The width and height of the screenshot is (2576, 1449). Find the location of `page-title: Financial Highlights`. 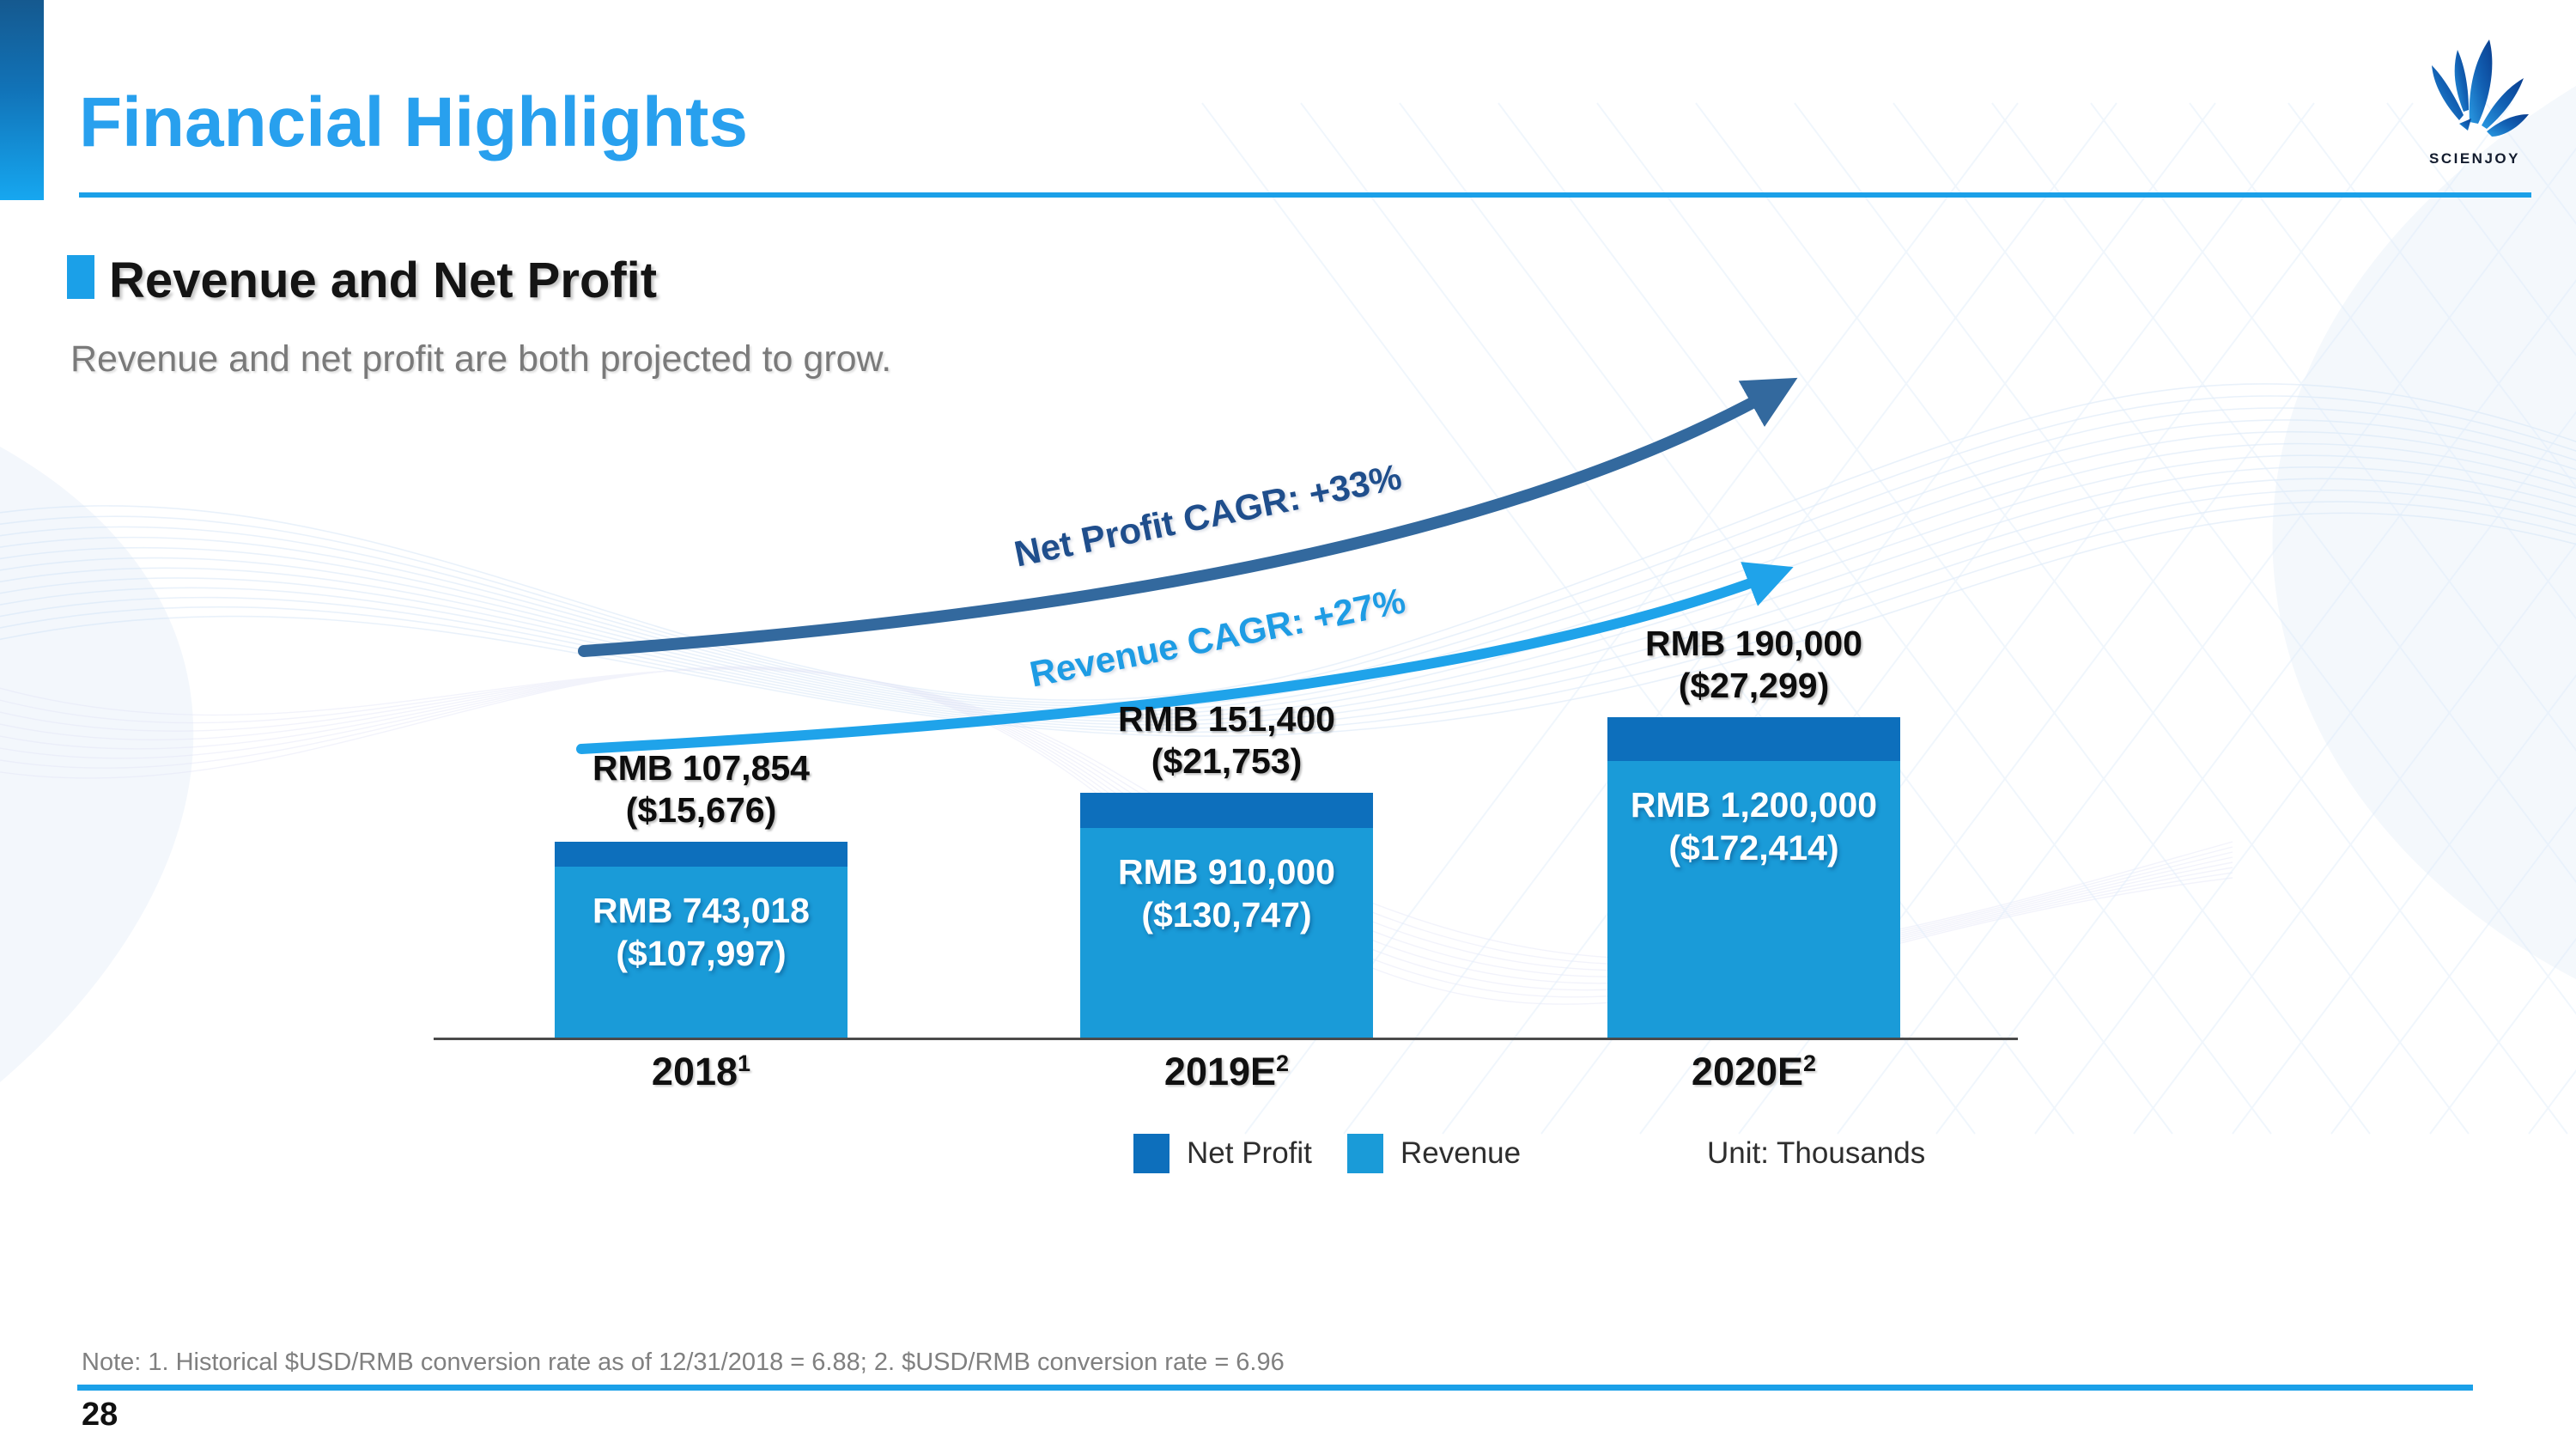

page-title: Financial Highlights is located at coordinates (414, 122).